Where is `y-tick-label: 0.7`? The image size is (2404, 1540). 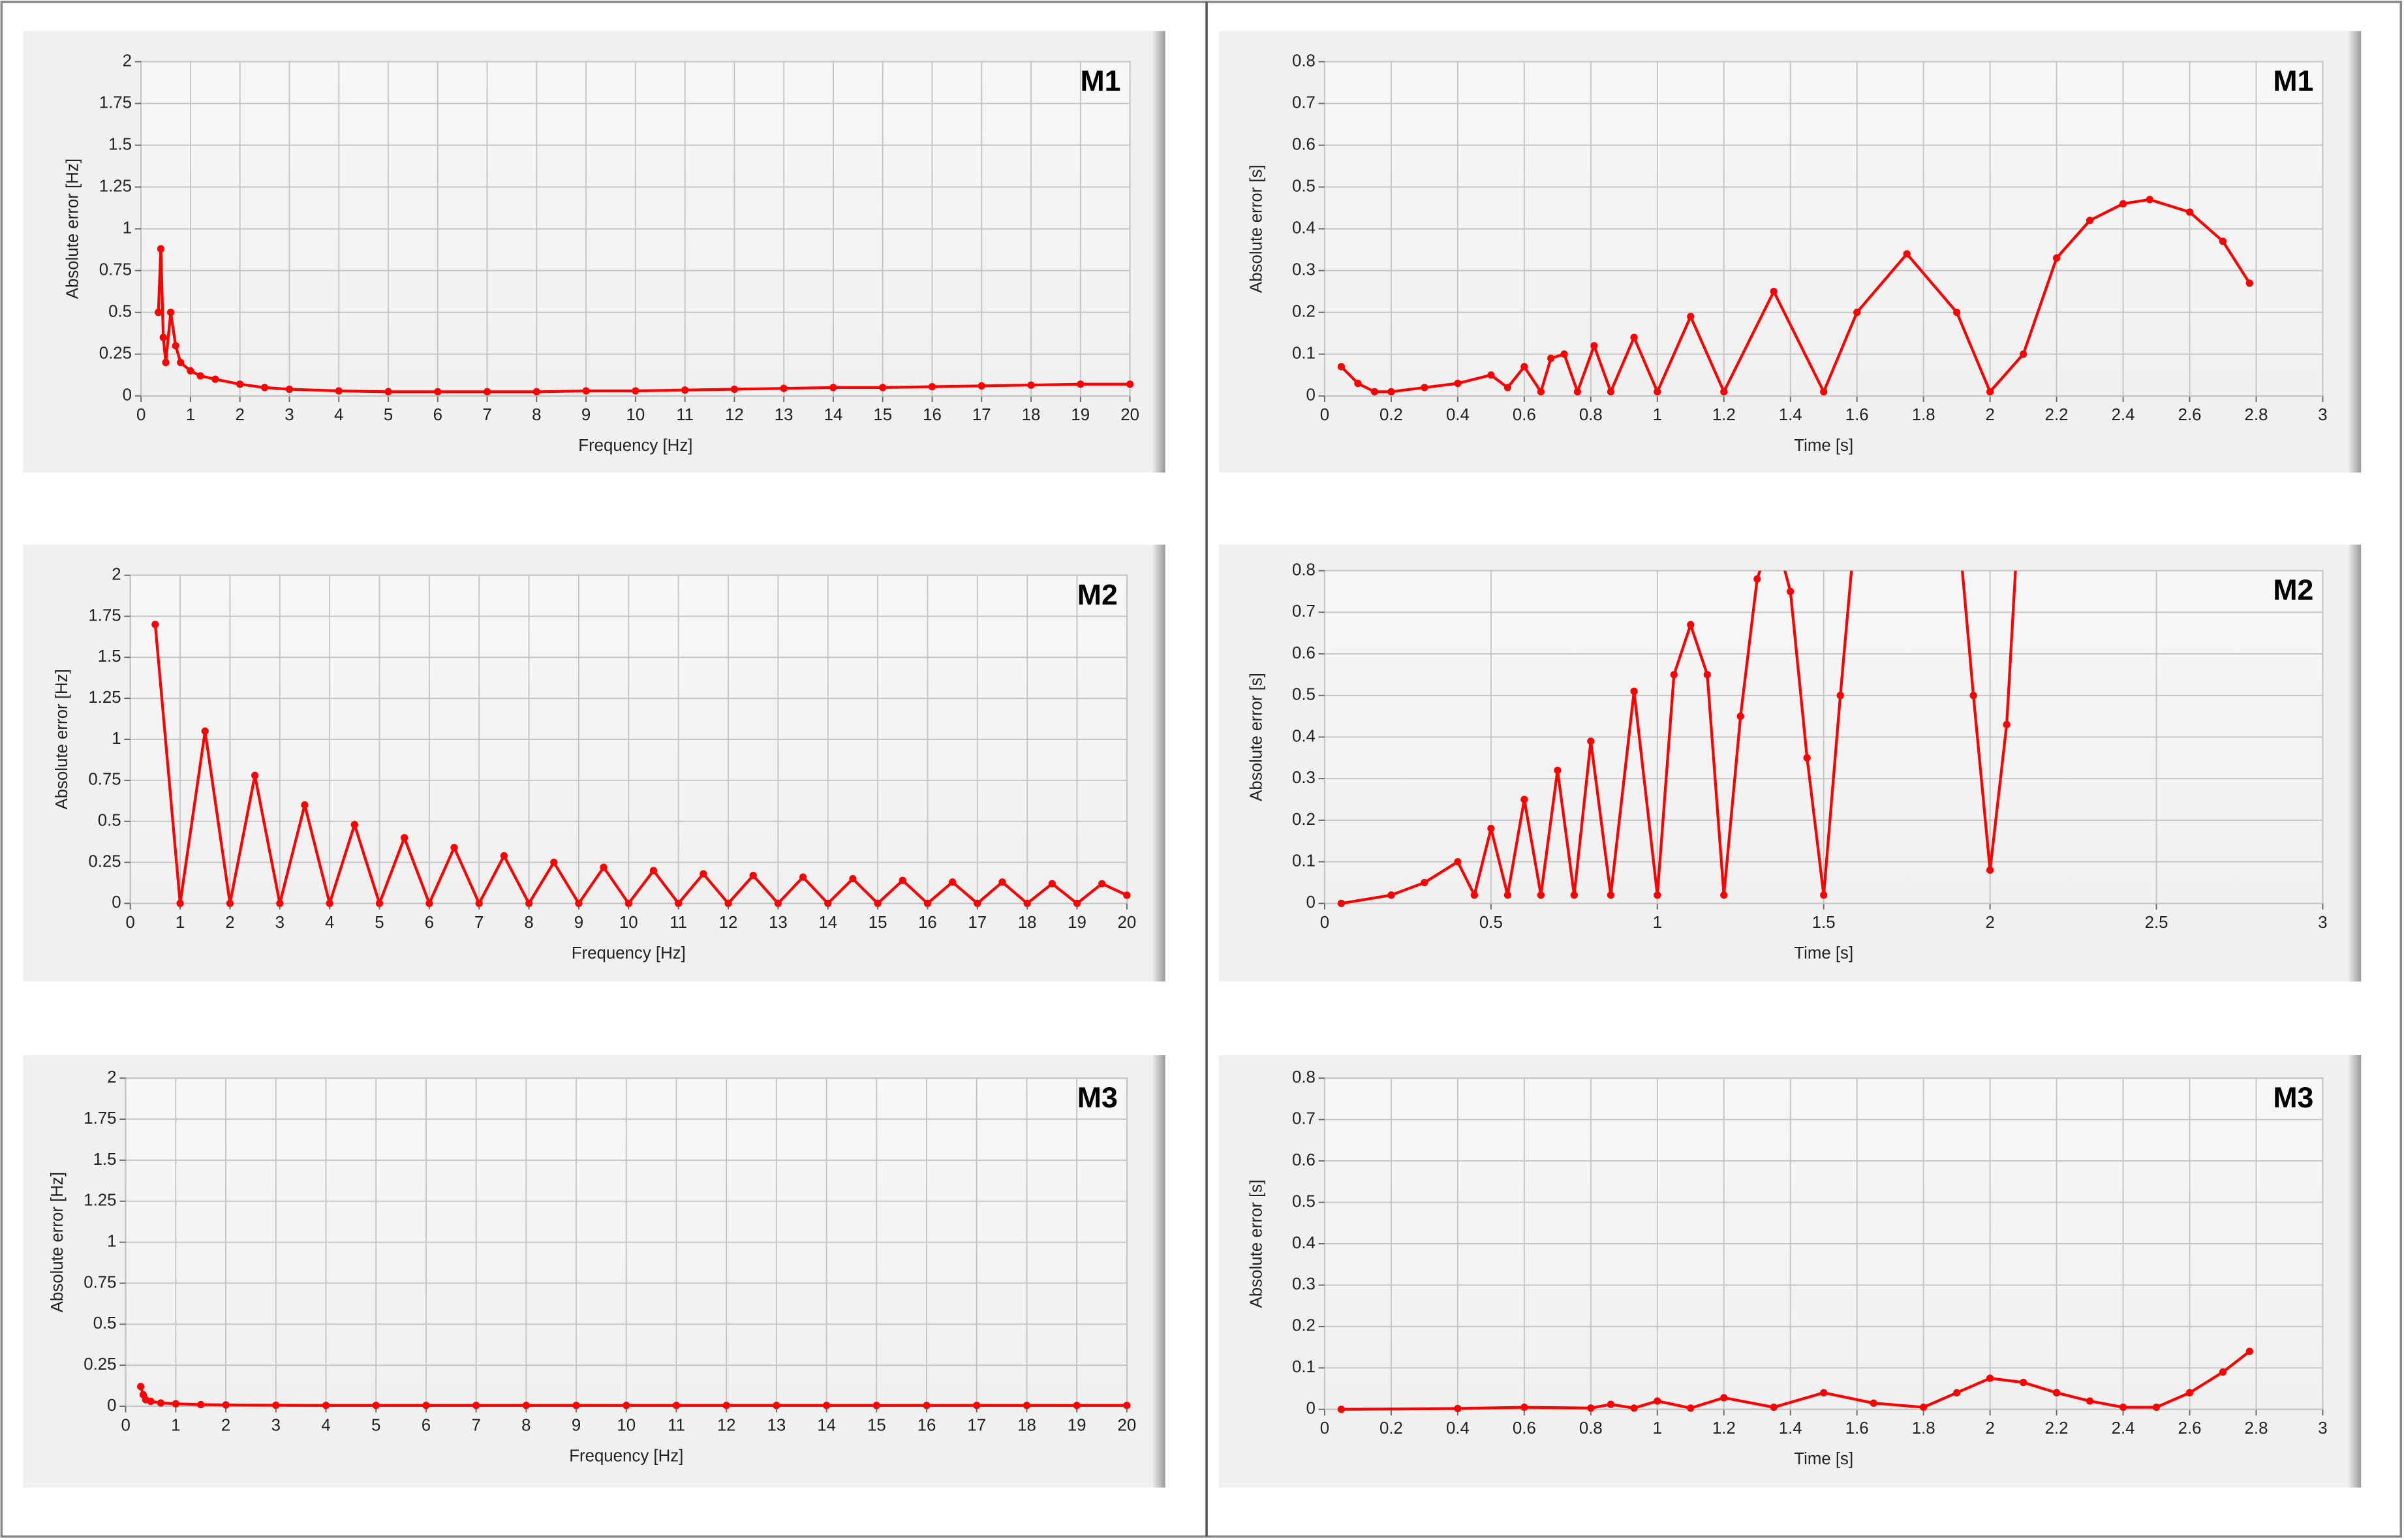
y-tick-label: 0.7 is located at coordinates (1304, 611).